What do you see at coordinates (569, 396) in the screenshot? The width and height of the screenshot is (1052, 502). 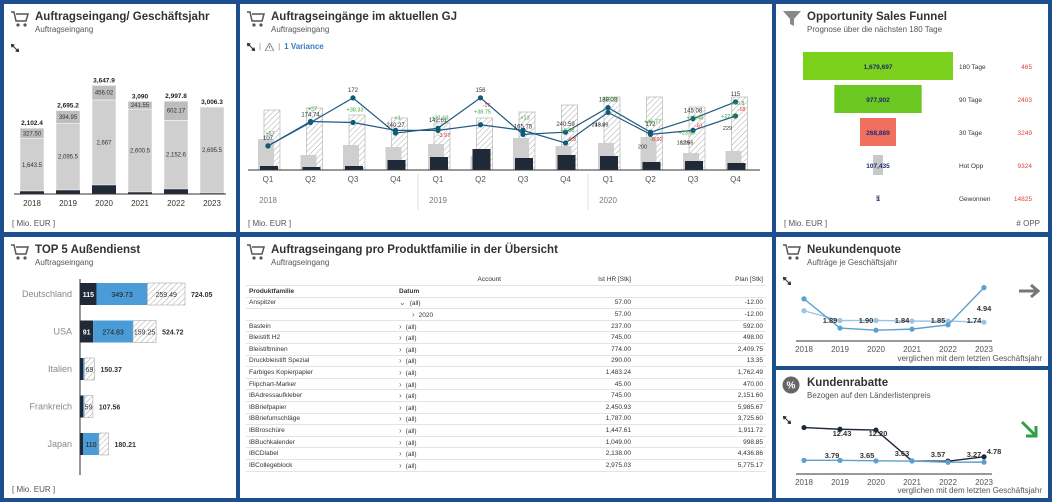 I see `ist-cell: 745.00` at bounding box center [569, 396].